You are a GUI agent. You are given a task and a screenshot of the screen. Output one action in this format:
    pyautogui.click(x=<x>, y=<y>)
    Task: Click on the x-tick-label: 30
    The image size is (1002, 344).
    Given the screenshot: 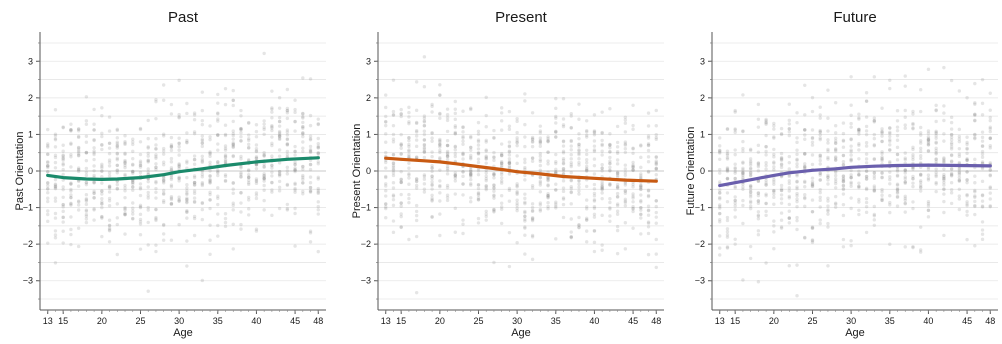 What is the action you would take?
    pyautogui.click(x=517, y=321)
    